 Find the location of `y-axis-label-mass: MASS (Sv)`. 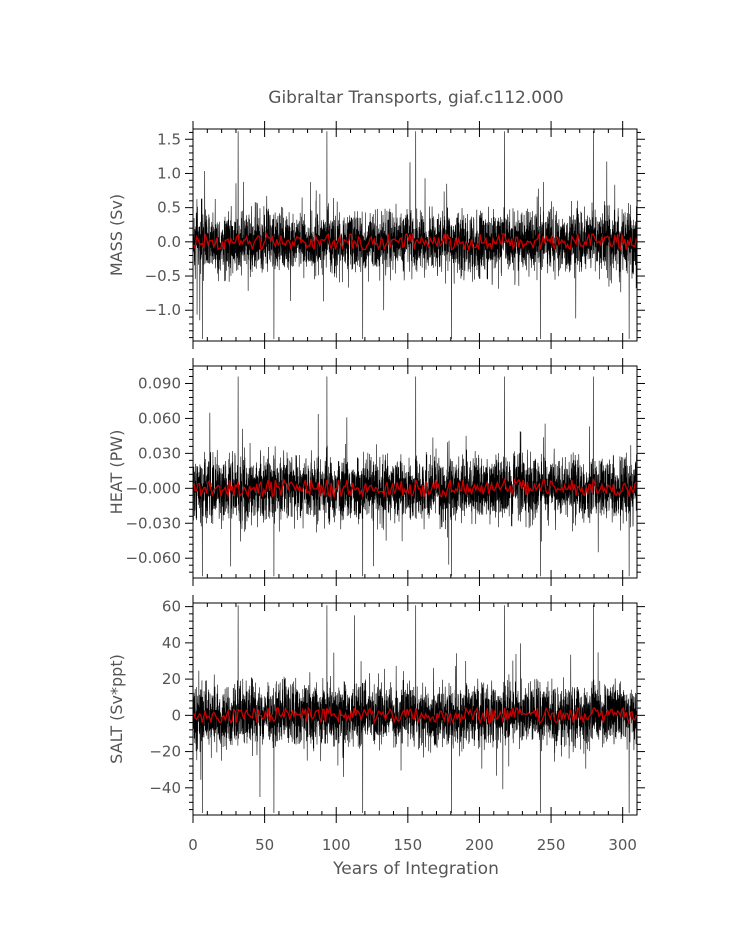

y-axis-label-mass: MASS (Sv) is located at coordinates (116, 235).